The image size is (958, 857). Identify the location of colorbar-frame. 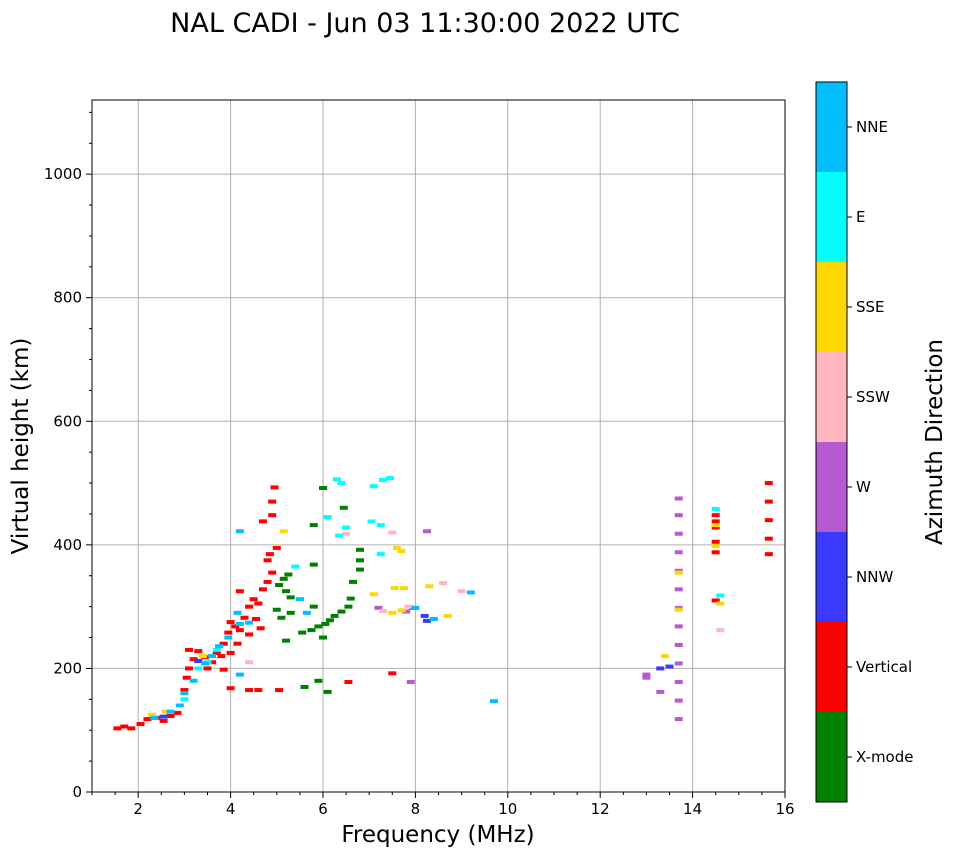
(831, 442).